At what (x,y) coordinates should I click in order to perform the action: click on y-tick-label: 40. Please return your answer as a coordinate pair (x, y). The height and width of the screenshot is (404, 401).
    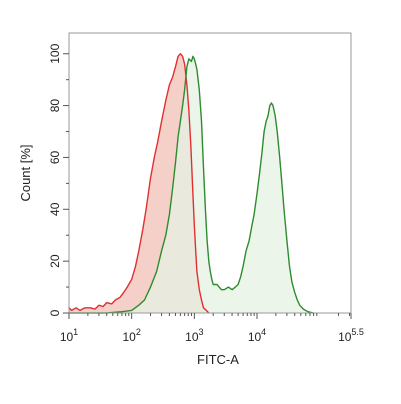
    Looking at the image, I should click on (55, 209).